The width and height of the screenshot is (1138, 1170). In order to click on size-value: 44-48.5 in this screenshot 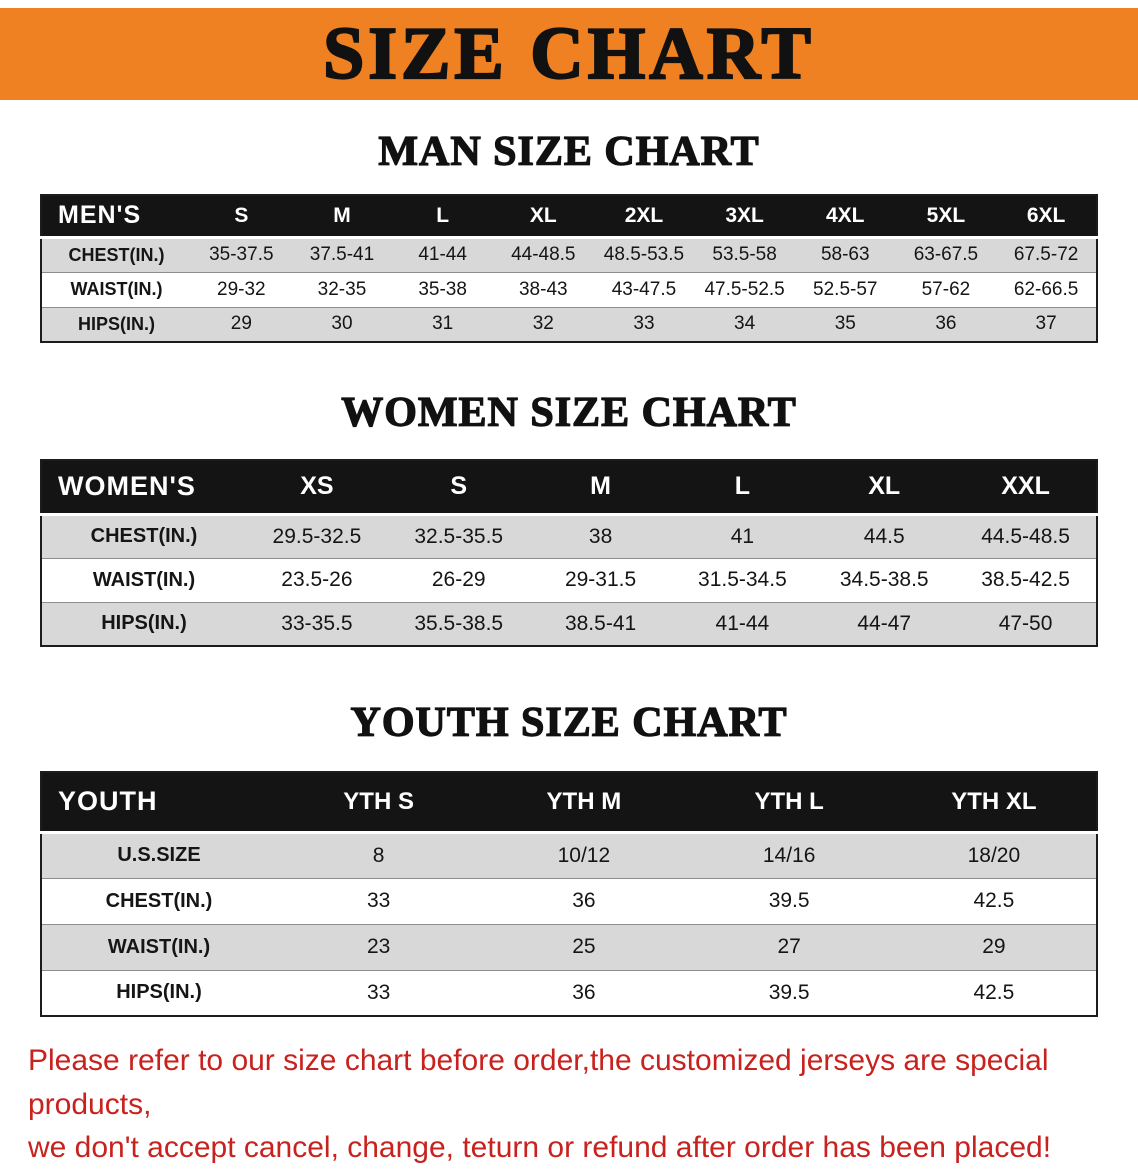, I will do `click(543, 254)`.